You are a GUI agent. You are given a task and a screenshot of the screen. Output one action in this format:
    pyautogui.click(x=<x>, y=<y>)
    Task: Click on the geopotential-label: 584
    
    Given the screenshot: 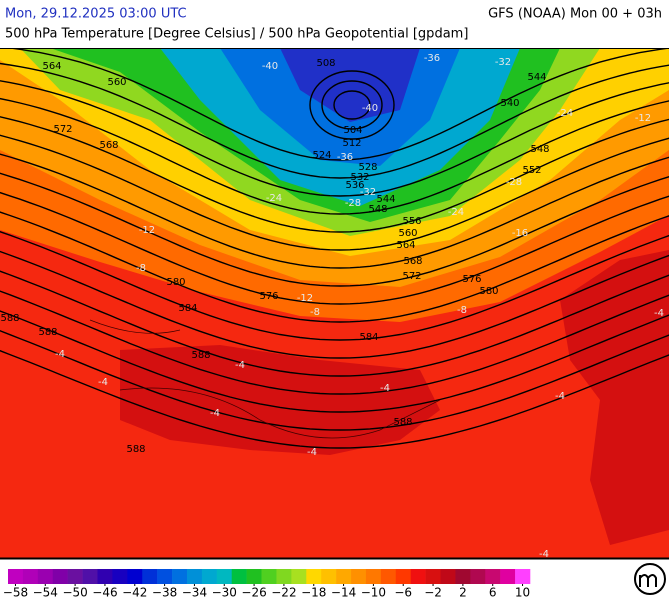 What is the action you would take?
    pyautogui.click(x=368, y=337)
    